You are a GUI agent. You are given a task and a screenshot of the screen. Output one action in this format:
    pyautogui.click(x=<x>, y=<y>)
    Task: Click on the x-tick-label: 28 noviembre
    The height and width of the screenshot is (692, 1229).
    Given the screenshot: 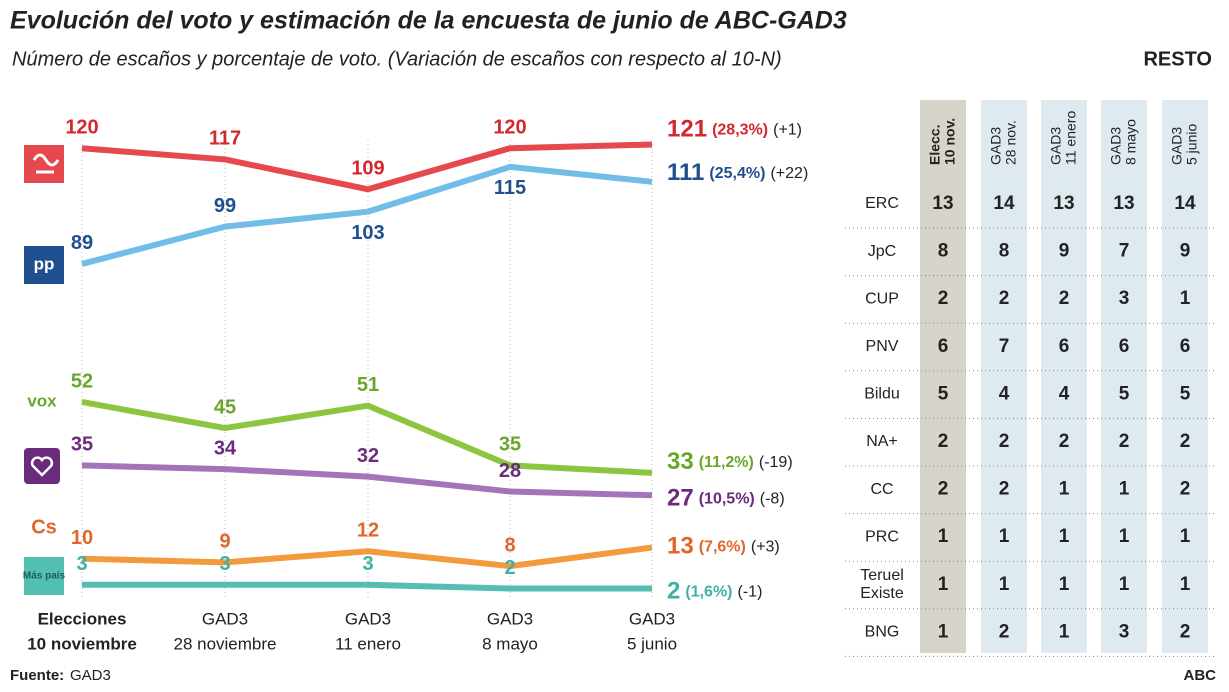 What is the action you would take?
    pyautogui.click(x=224, y=643)
    